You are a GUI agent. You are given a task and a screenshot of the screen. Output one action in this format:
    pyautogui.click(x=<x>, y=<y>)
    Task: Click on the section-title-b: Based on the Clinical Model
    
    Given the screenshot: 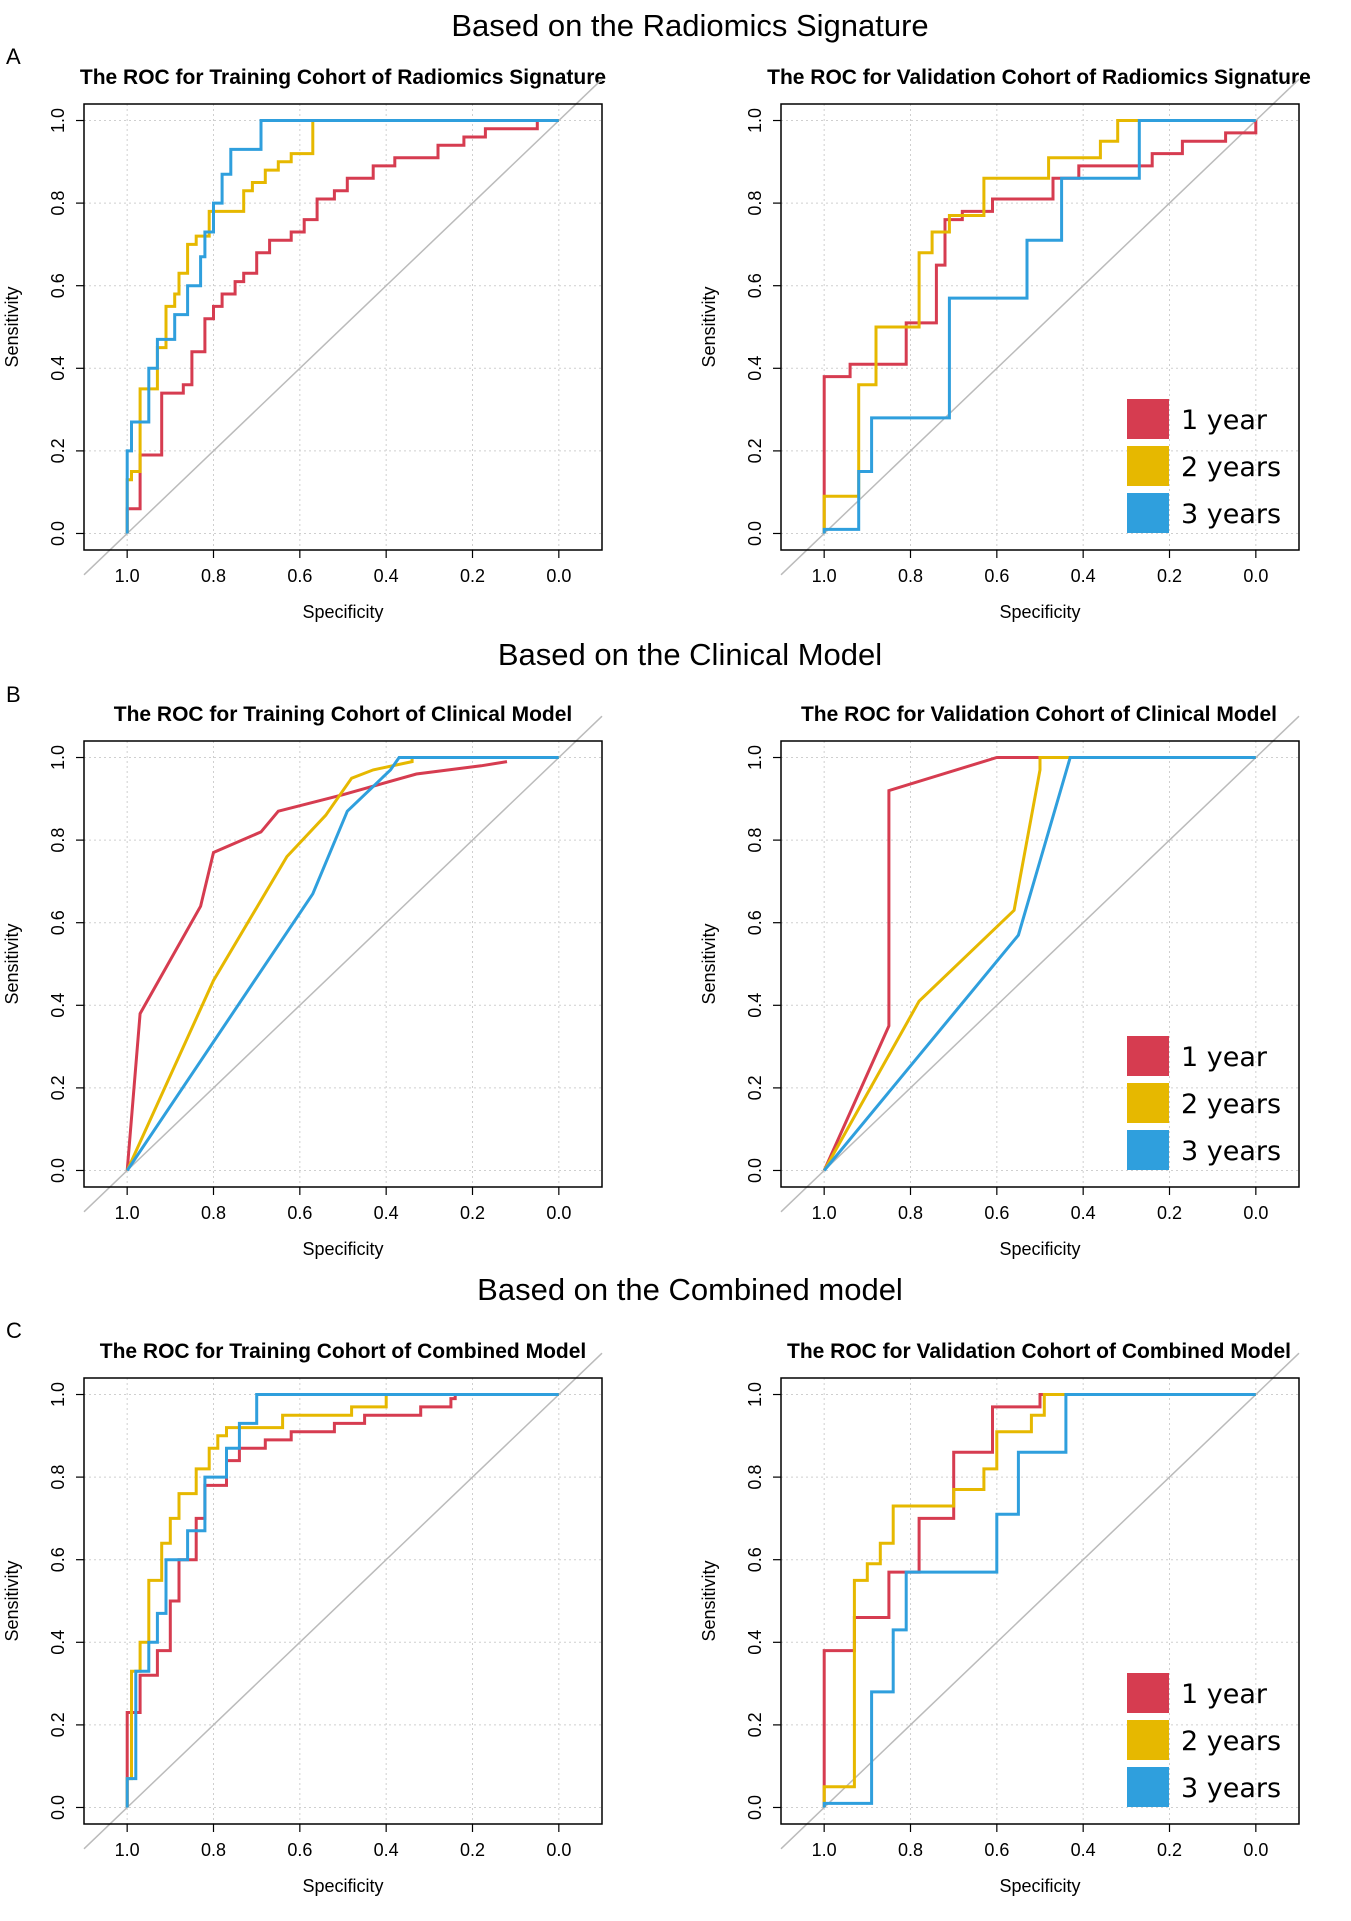 What is the action you would take?
    pyautogui.click(x=690, y=654)
    